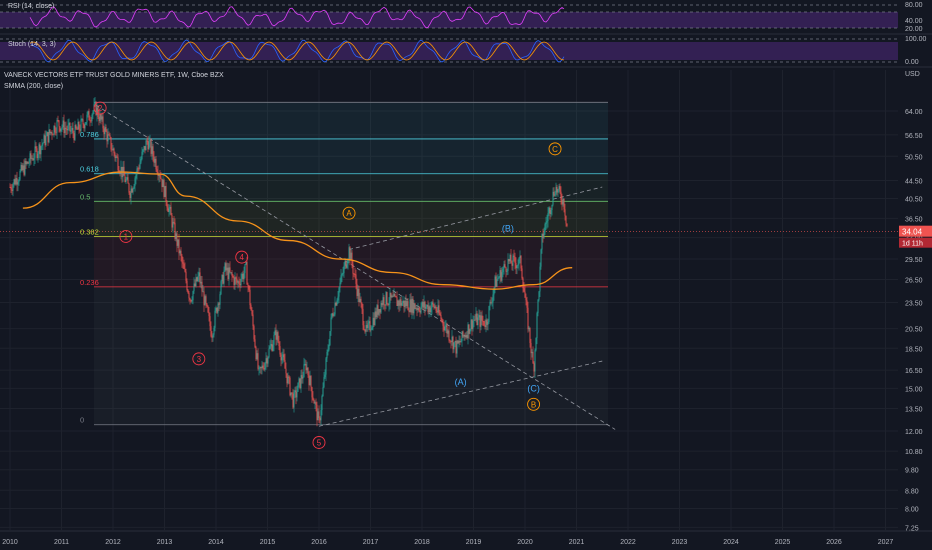 Image resolution: width=932 pixels, height=550 pixels. I want to click on wave-label-circle, so click(349, 213).